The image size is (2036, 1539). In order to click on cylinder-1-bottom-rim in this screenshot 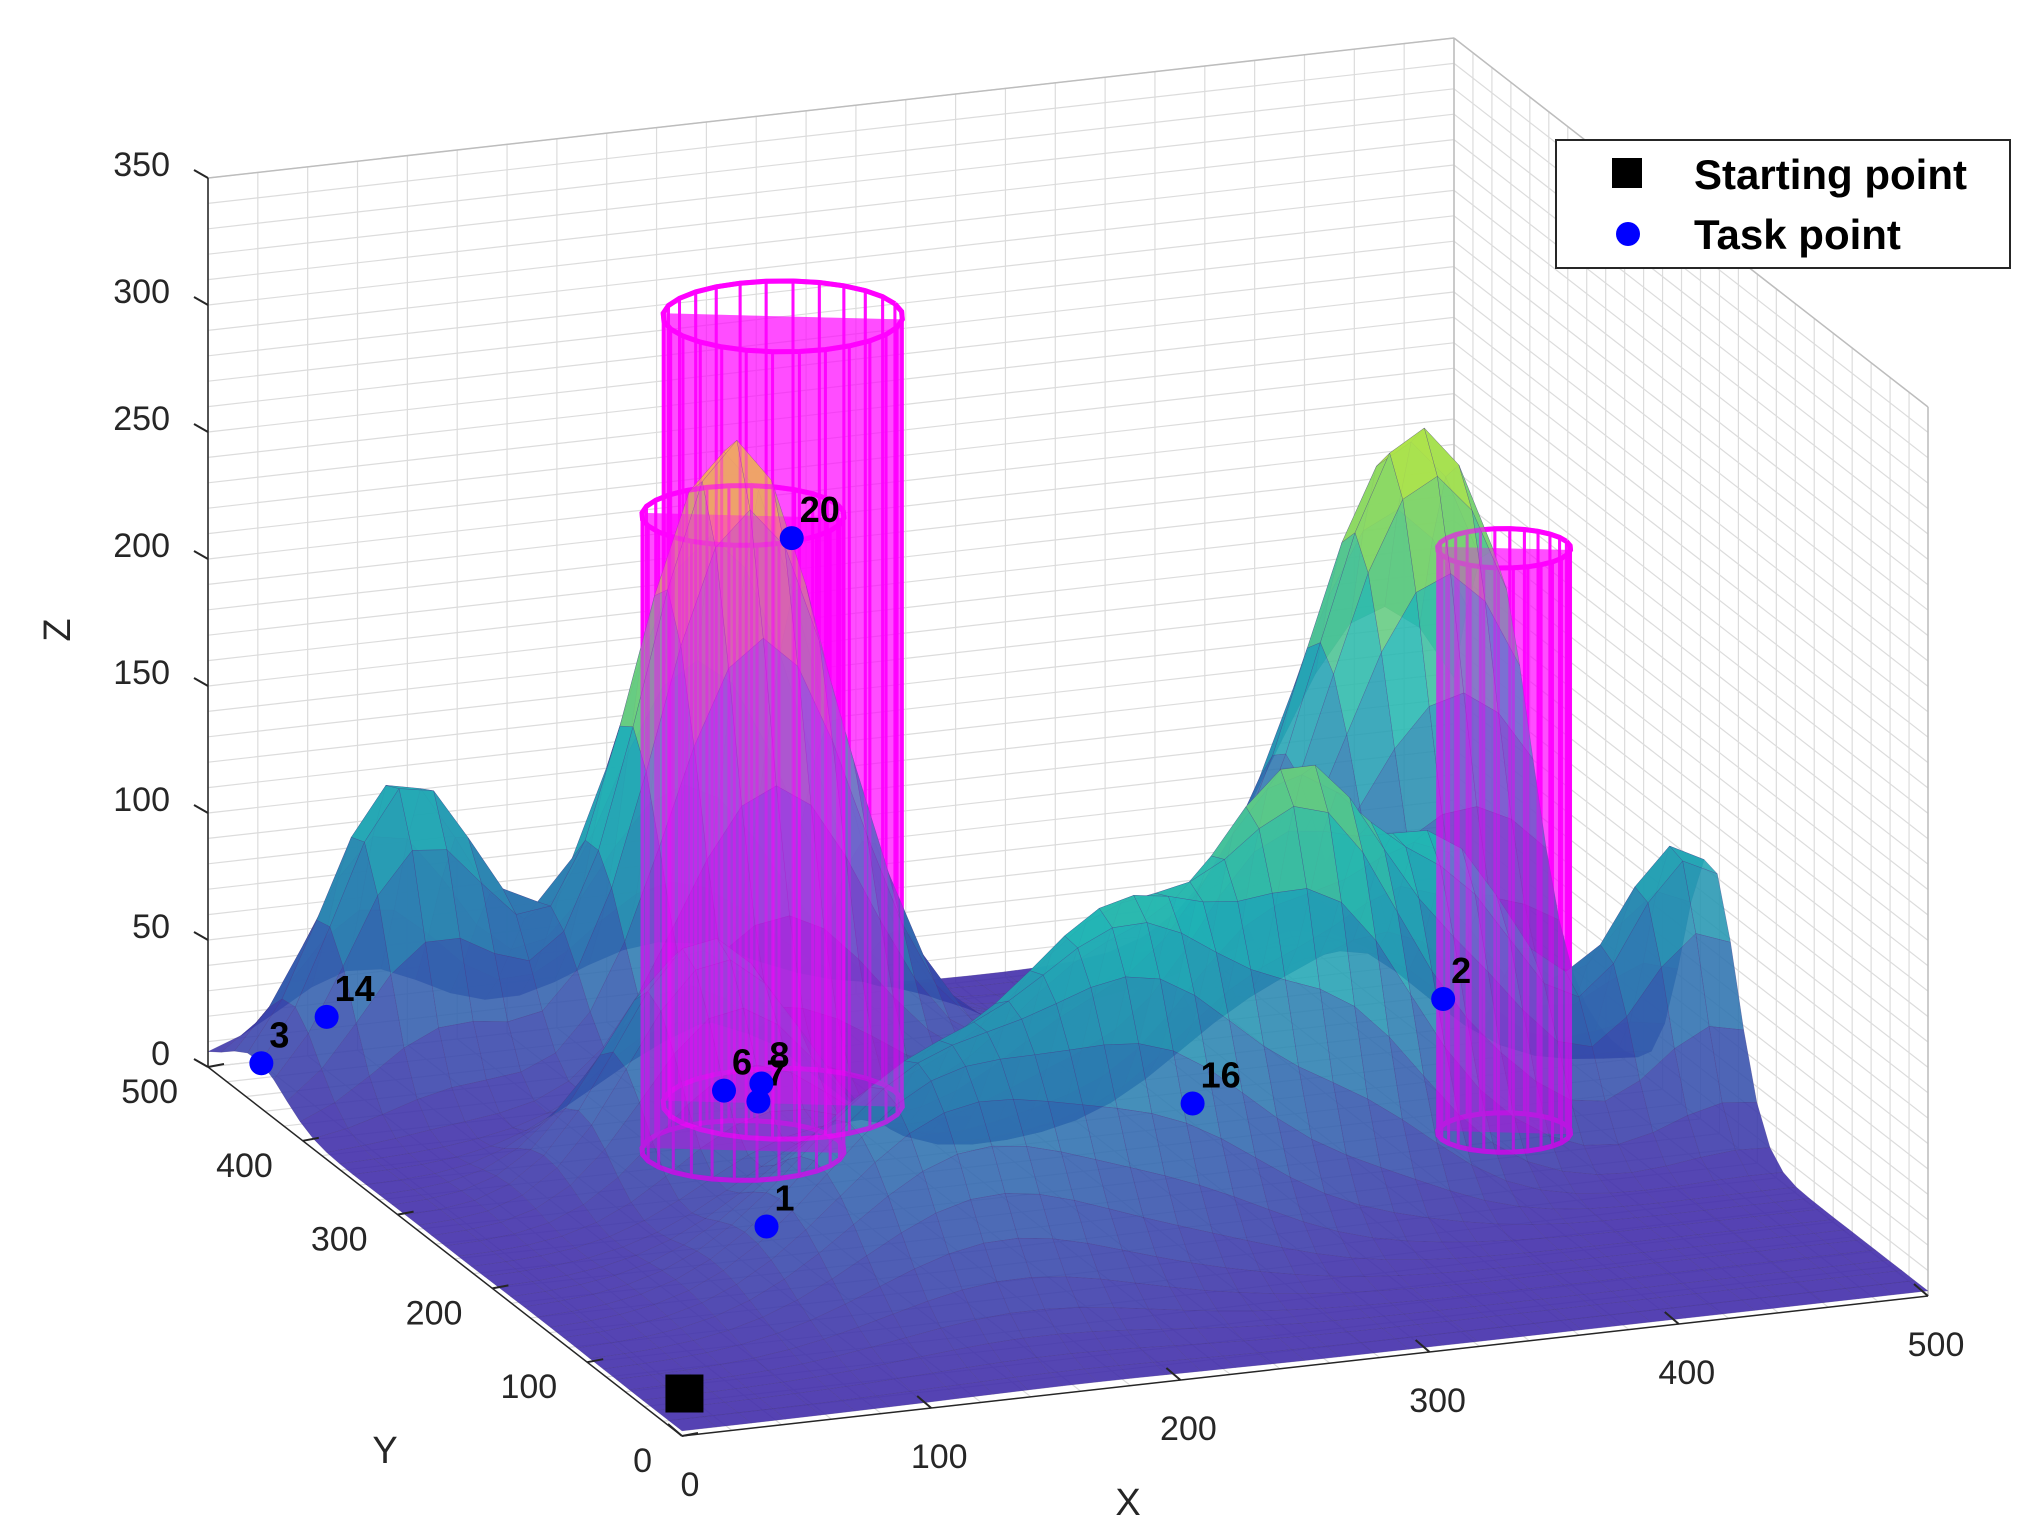, I will do `click(743, 1150)`.